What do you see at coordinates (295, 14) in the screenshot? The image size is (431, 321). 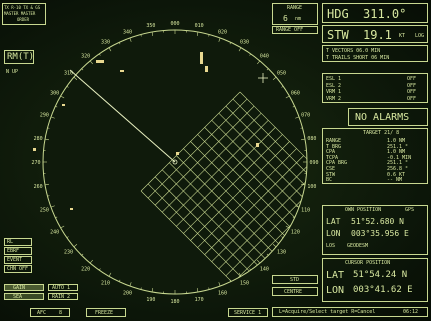 I see `range-box: RANGE 6 nm` at bounding box center [295, 14].